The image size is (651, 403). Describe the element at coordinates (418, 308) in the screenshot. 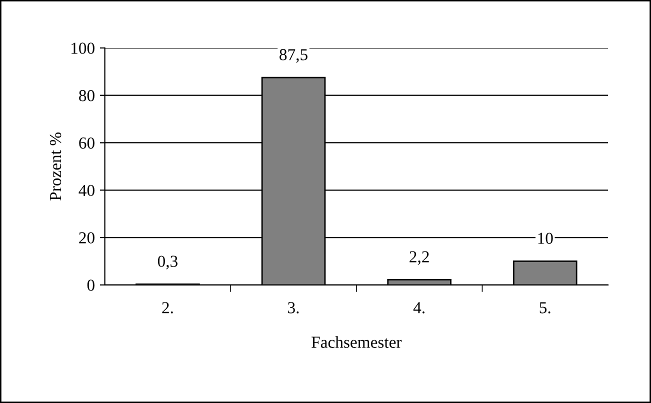

I see `x-tick-label: 4.` at that location.